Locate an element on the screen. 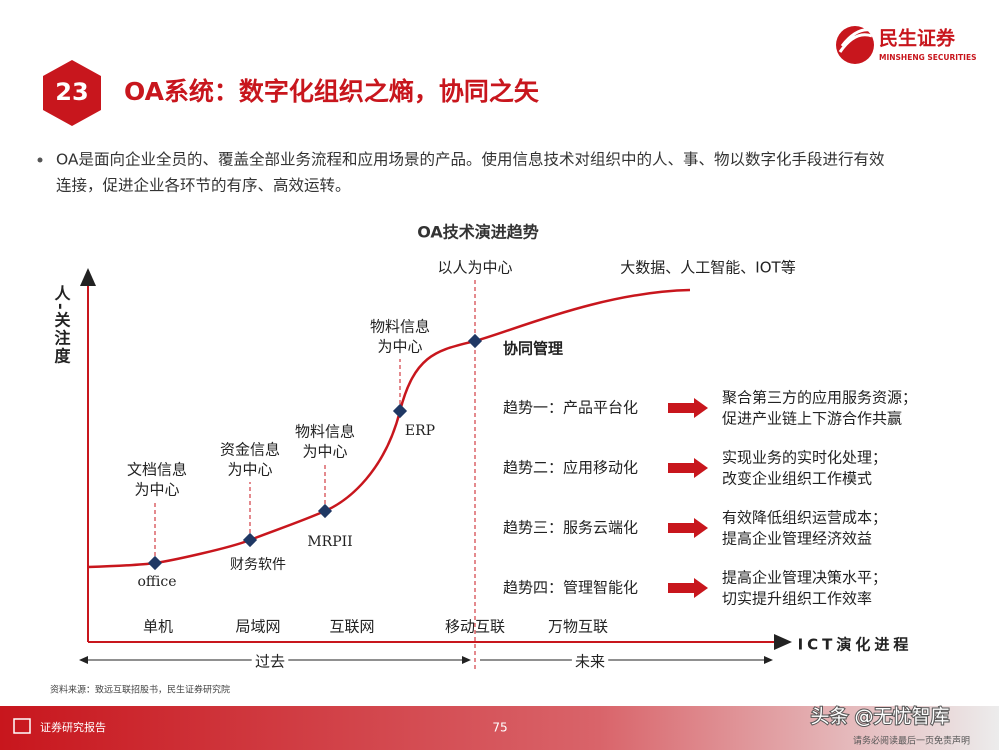 The height and width of the screenshot is (750, 999). diagram-title: OA技术演进趋势 is located at coordinates (478, 232).